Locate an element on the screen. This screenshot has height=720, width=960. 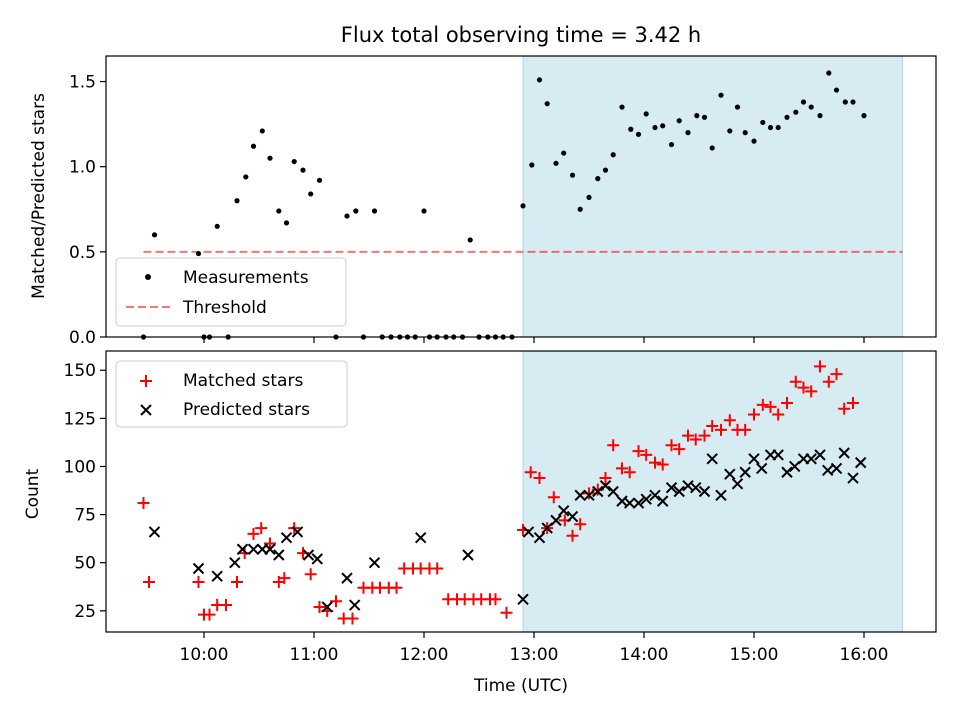
top-legend: Measurements Threshold is located at coordinates (231, 292).